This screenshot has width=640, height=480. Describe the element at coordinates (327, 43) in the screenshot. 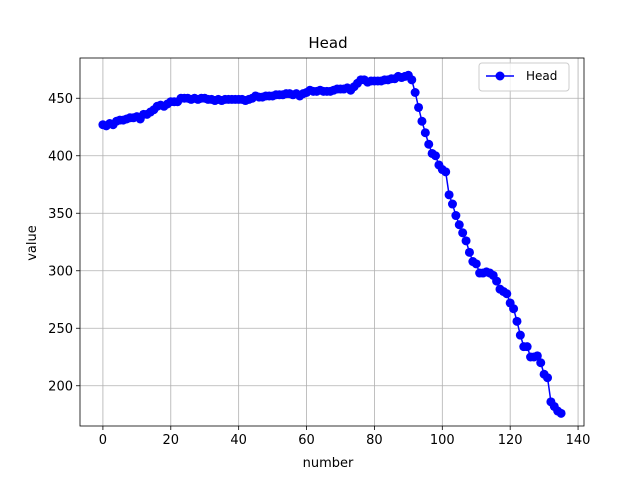

I see `chart-title: Head` at that location.